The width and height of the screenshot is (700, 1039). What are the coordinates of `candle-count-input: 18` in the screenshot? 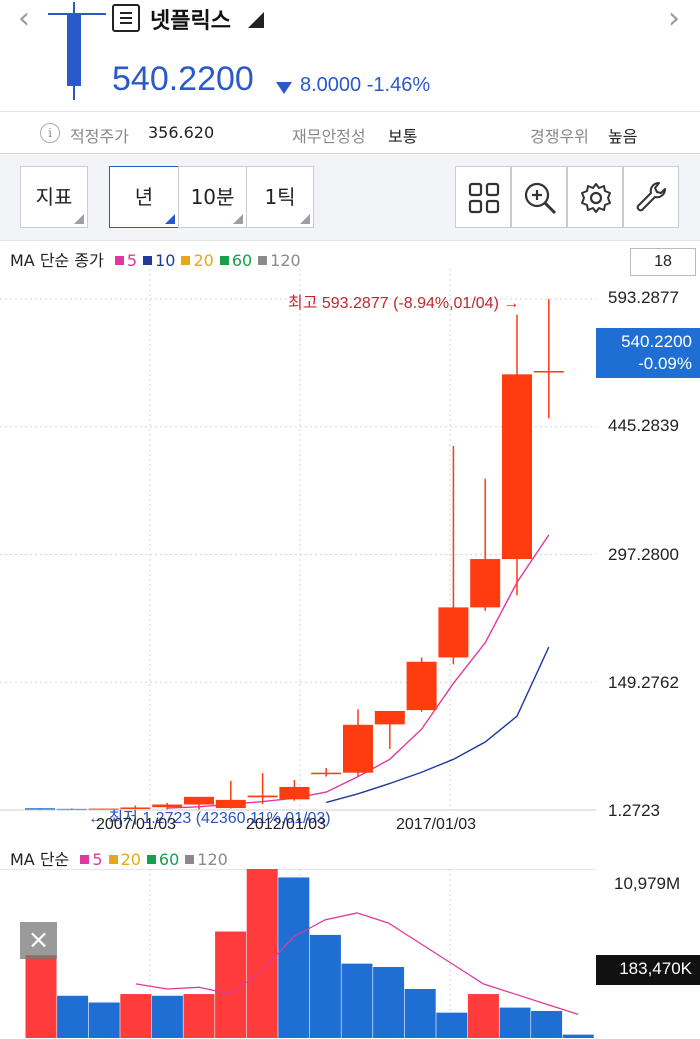 It's located at (663, 262).